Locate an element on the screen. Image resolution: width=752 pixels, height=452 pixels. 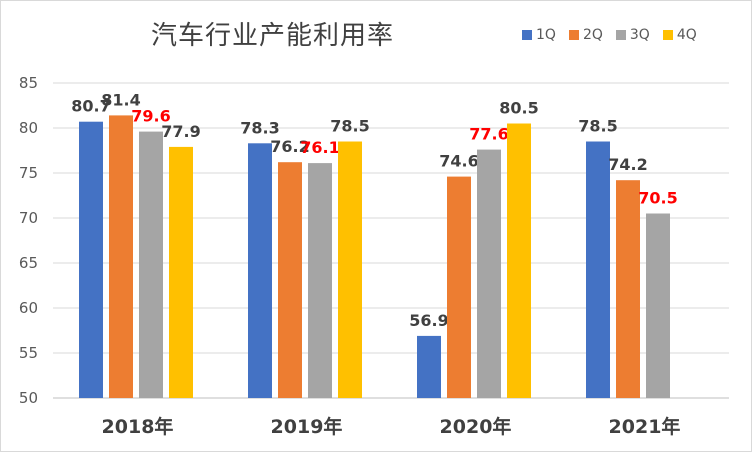
legend-label-2q: 2Q is located at coordinates (592, 35).